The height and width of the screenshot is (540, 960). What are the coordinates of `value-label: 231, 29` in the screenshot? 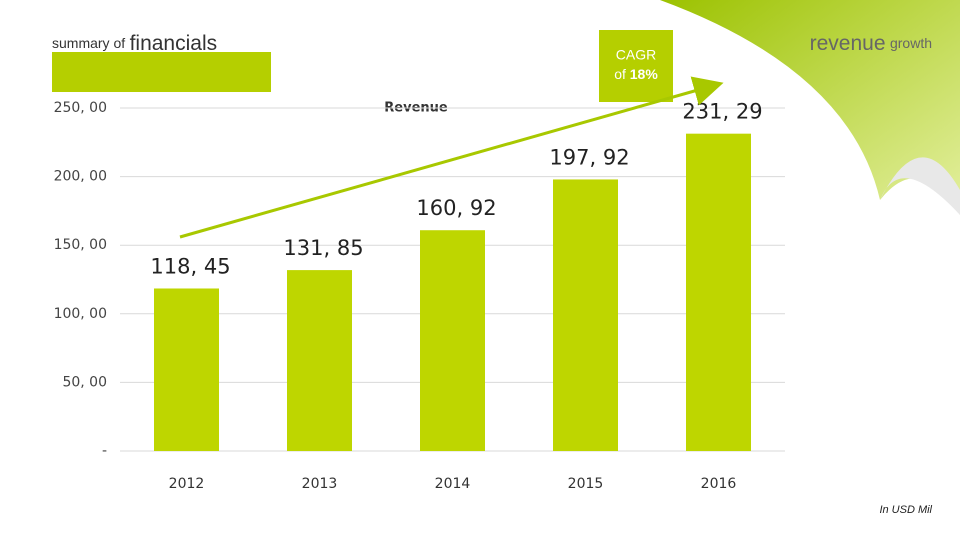 It's located at (722, 112).